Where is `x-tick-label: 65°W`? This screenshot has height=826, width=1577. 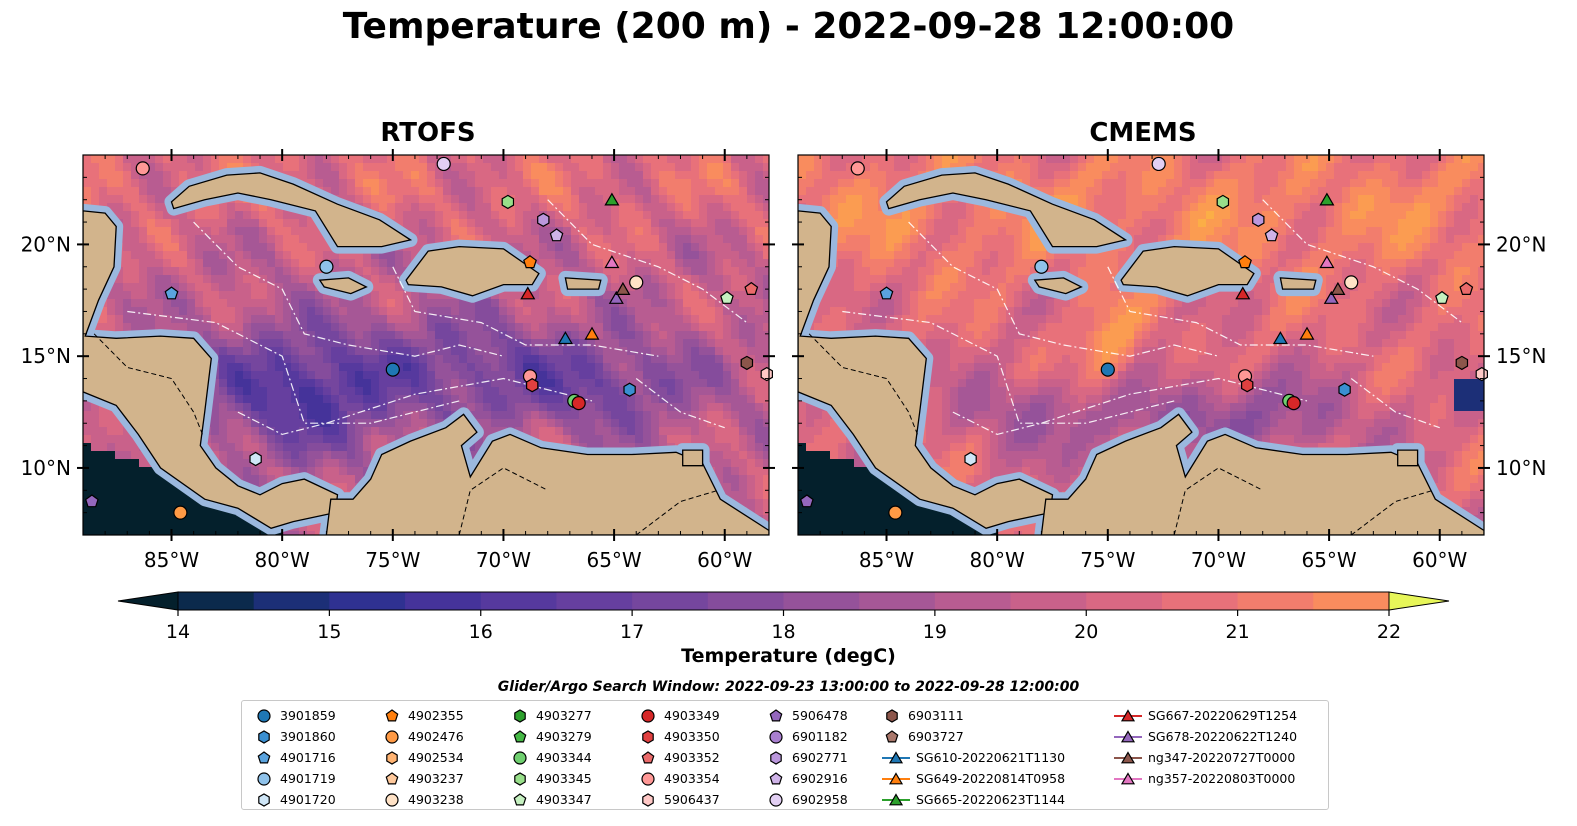 x-tick-label: 65°W is located at coordinates (1328, 560).